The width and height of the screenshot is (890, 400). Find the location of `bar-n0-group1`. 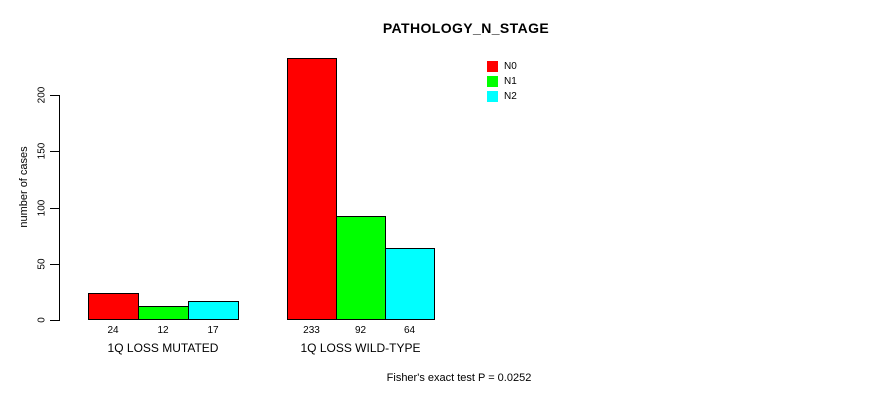

bar-n0-group1 is located at coordinates (113, 306).